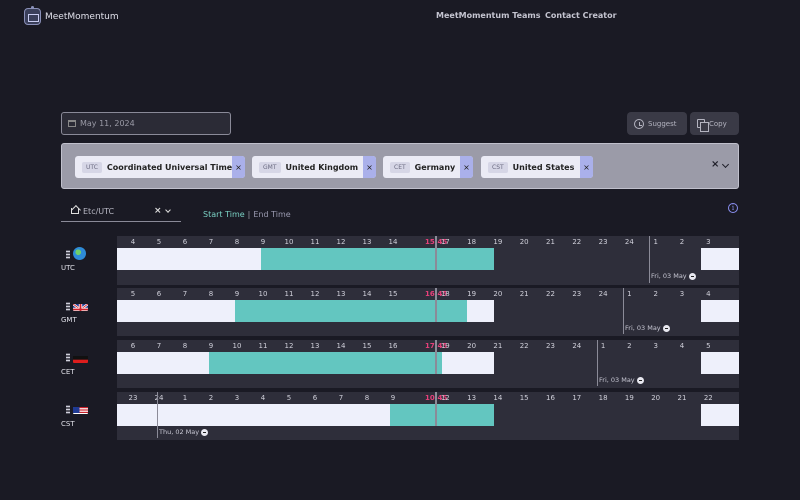 The height and width of the screenshot is (500, 800). What do you see at coordinates (657, 123) in the screenshot?
I see `suggest-button: Suggest` at bounding box center [657, 123].